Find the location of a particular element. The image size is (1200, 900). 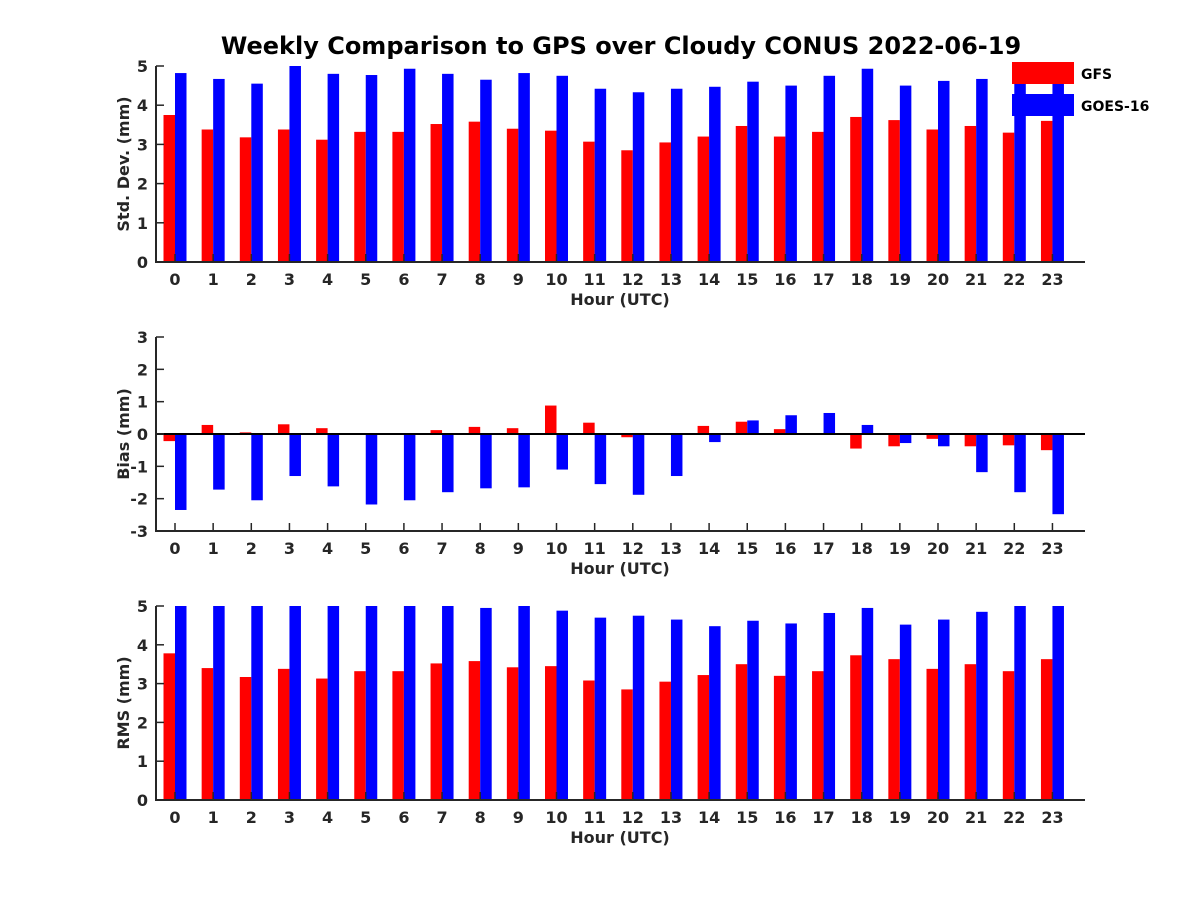

x-tick-label: 7 is located at coordinates (441, 279).